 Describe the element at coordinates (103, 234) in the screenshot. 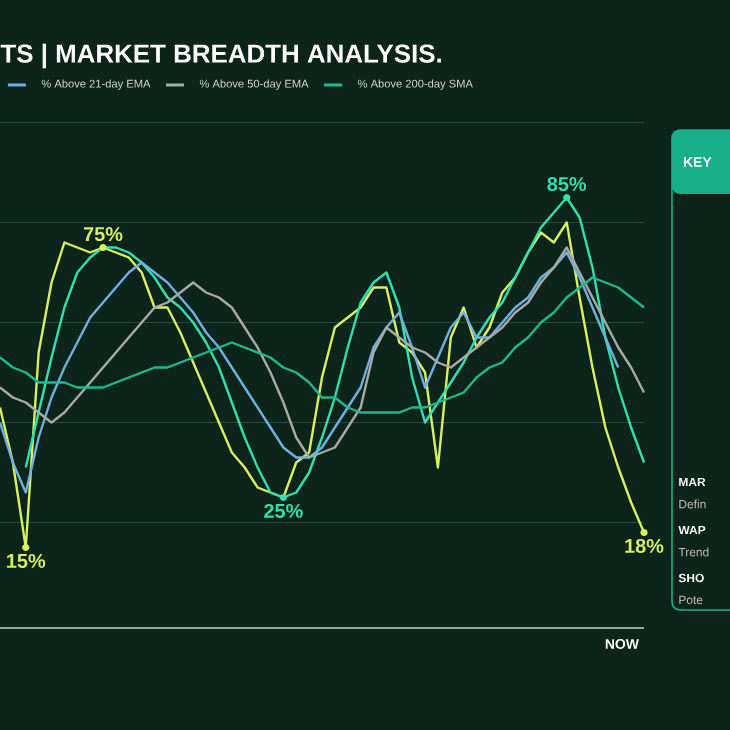

I see `data-label: 75%` at that location.